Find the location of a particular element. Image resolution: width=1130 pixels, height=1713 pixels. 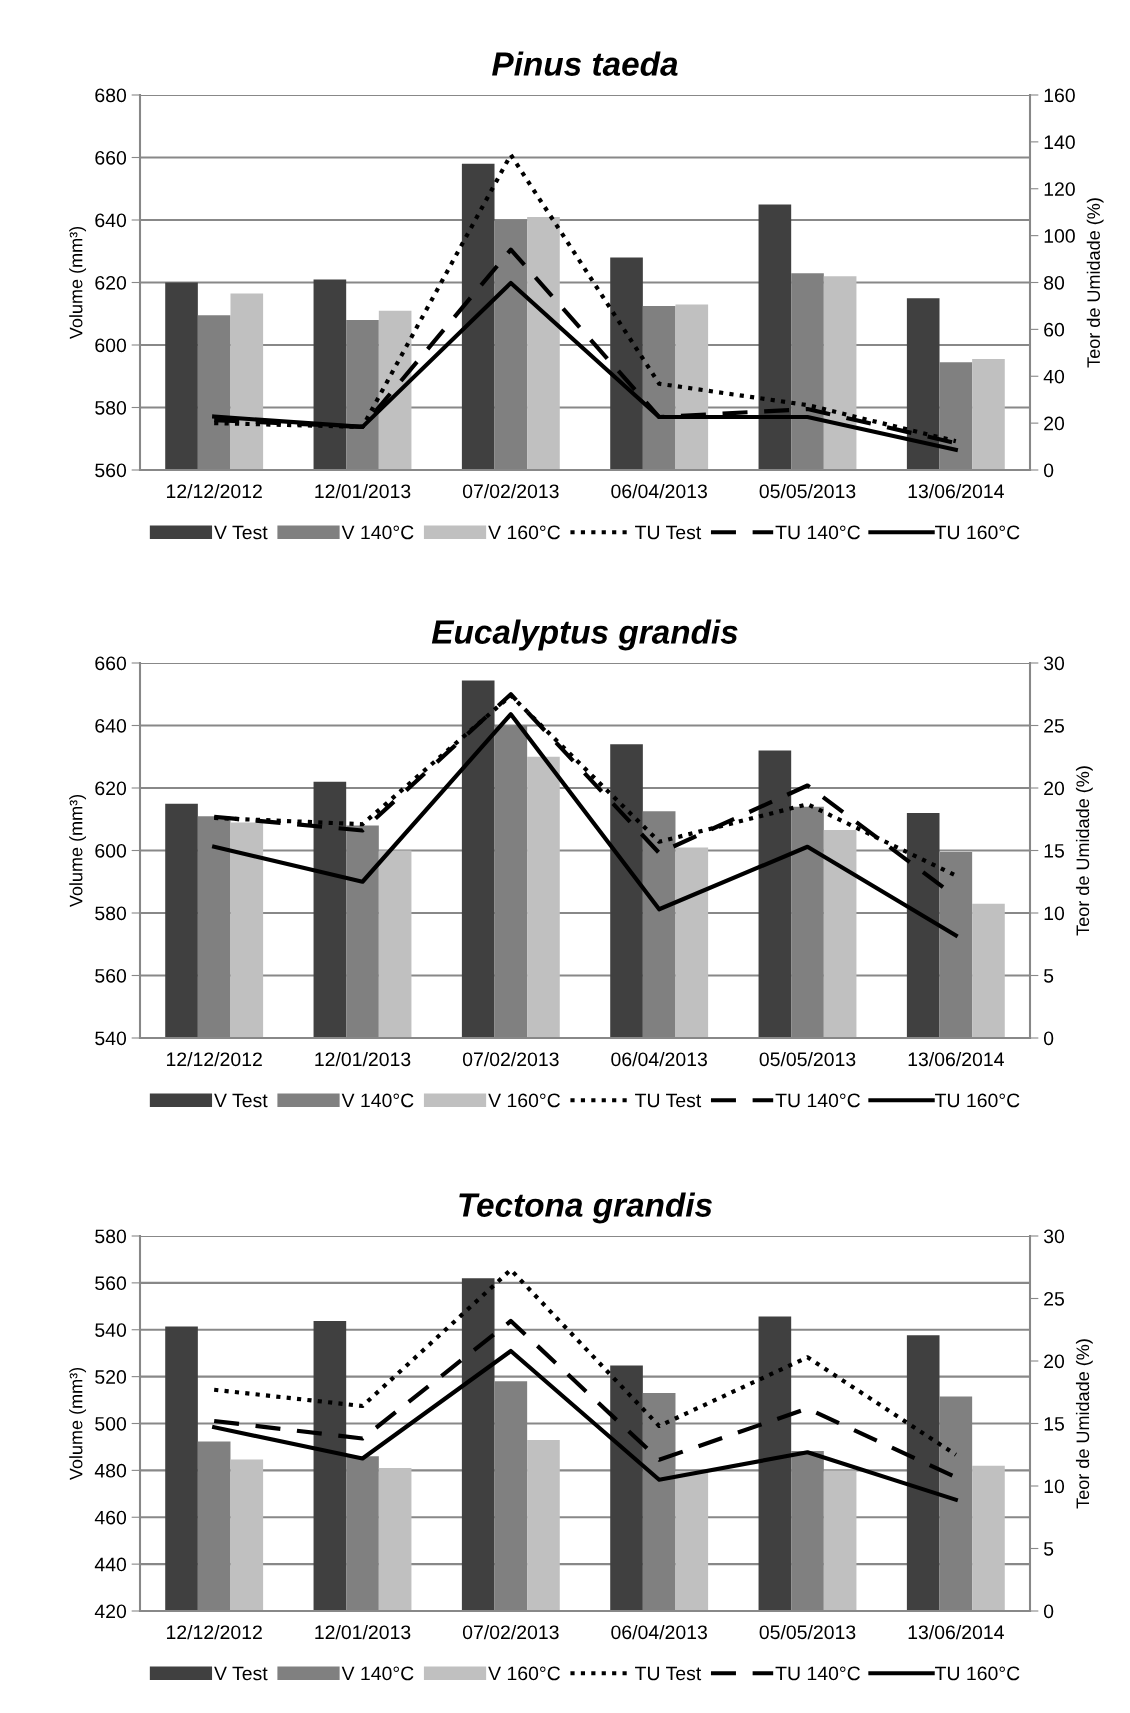

y2-tick-label: 120 is located at coordinates (1059, 189).